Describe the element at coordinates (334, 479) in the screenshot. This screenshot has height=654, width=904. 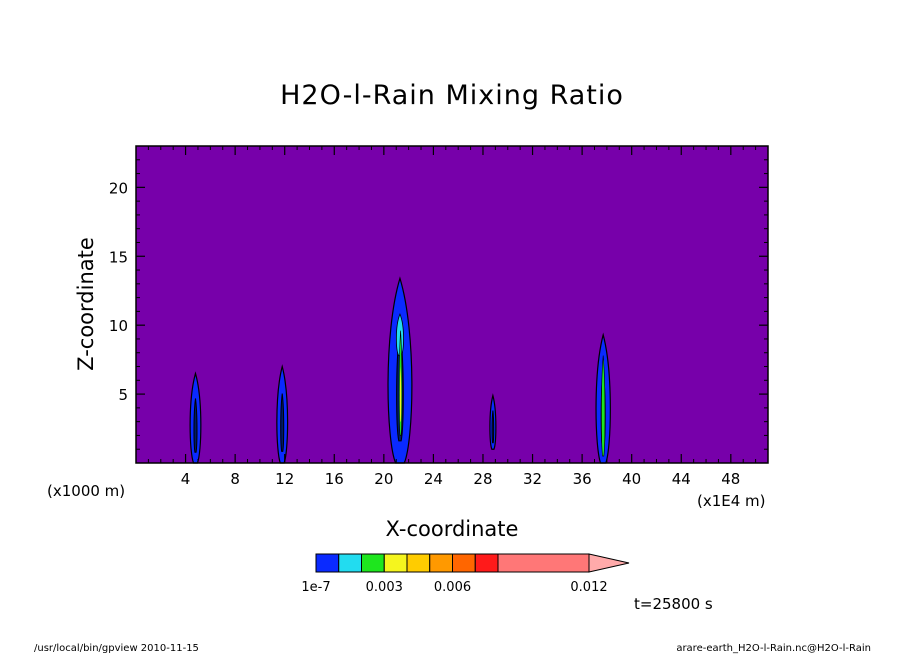
I see `x-tick-label: 16` at that location.